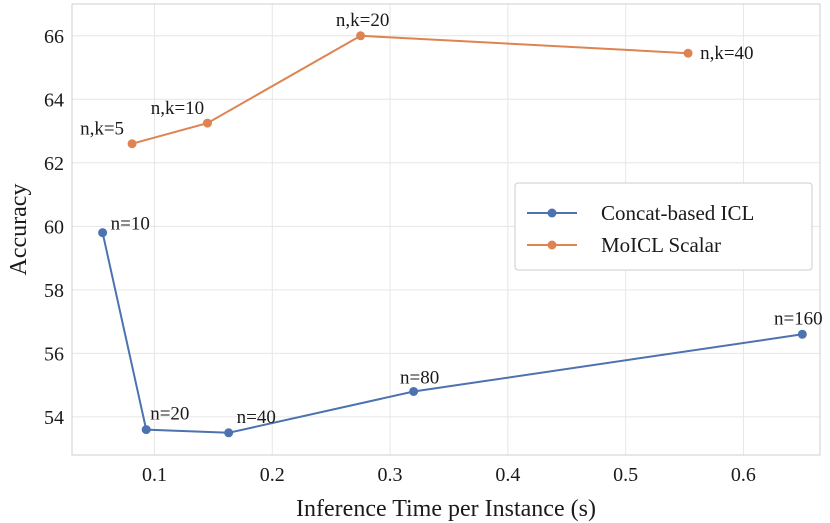 The width and height of the screenshot is (830, 523). Describe the element at coordinates (54, 354) in the screenshot. I see `y-tick-label: 56` at that location.